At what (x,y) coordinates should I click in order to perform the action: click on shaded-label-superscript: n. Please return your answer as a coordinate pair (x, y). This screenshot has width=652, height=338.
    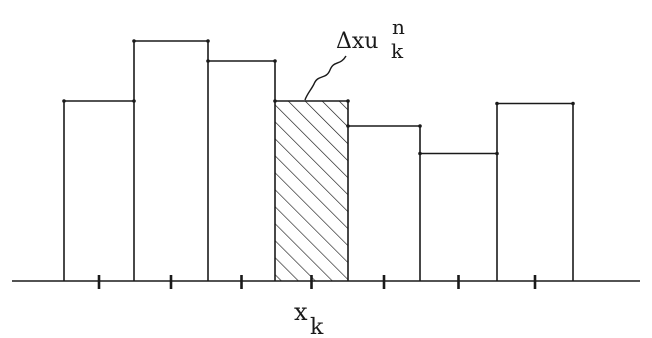
    Looking at the image, I should click on (398, 27).